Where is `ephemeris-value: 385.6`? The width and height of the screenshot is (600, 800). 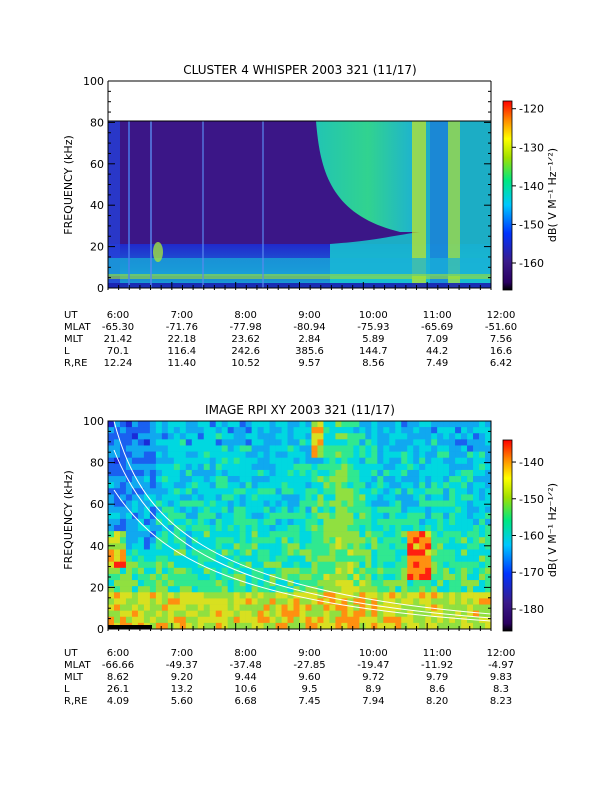
ephemeris-value: 385.6 is located at coordinates (309, 351).